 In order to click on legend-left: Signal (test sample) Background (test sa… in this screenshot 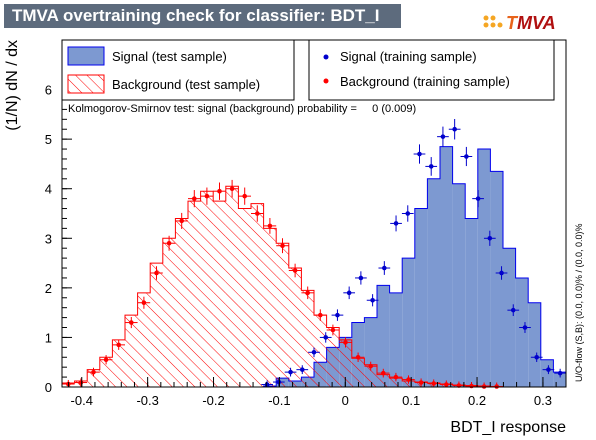, I will do `click(178, 70)`.